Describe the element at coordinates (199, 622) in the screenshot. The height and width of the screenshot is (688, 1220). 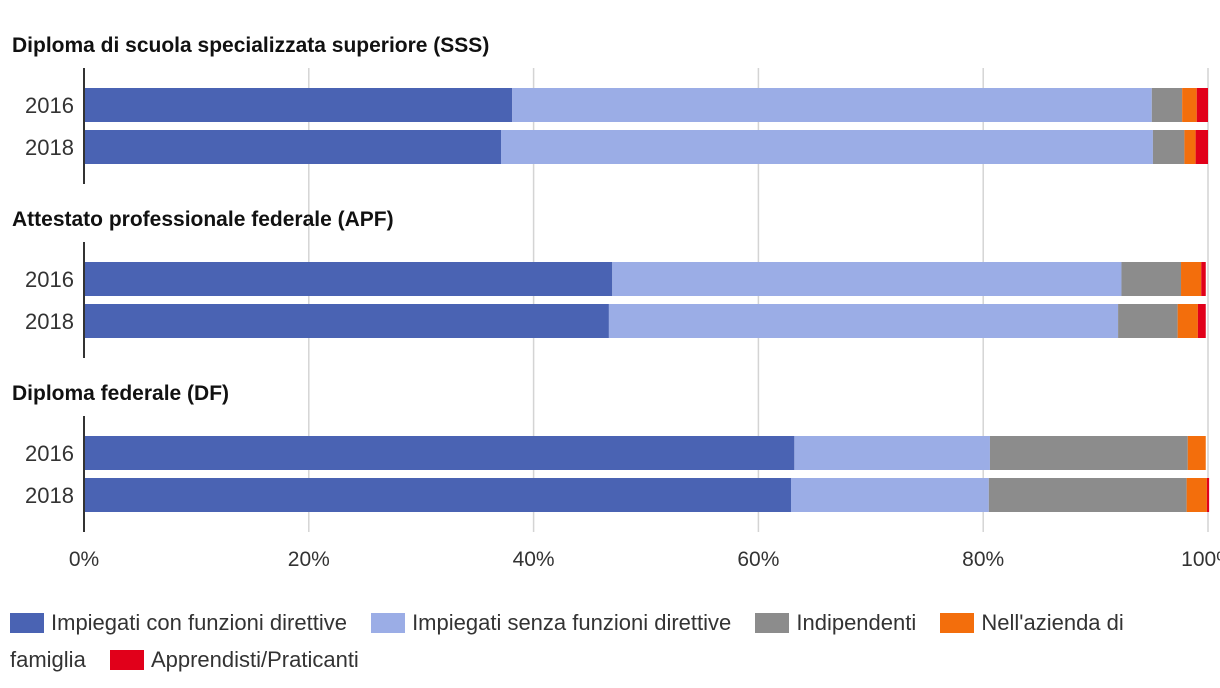
I see `legend-label: Impiegati con funzioni direttive` at that location.